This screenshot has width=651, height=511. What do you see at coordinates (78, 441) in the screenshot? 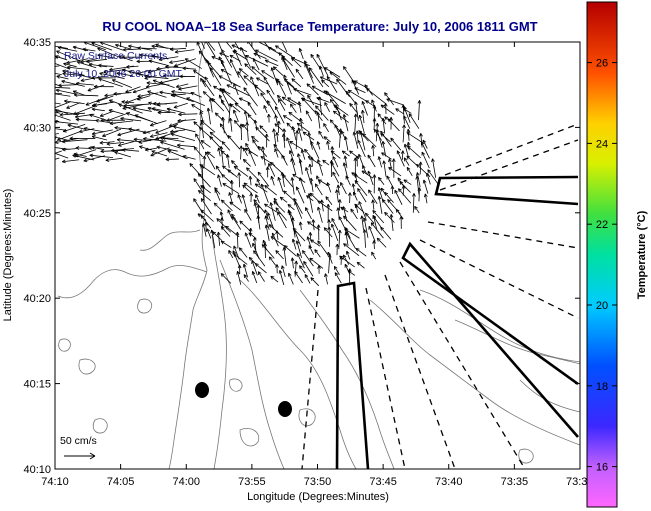
I see `scale-label: 50 cm/s` at bounding box center [78, 441].